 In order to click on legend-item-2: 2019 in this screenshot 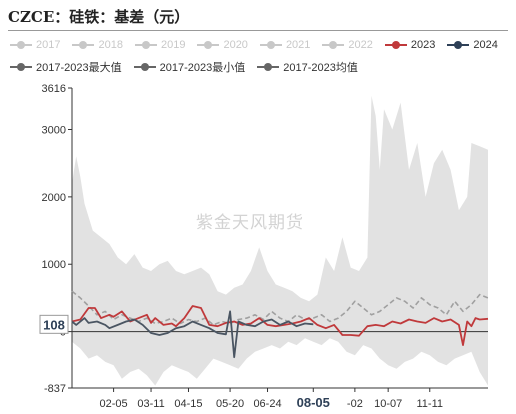, I will do `click(160, 45)`.